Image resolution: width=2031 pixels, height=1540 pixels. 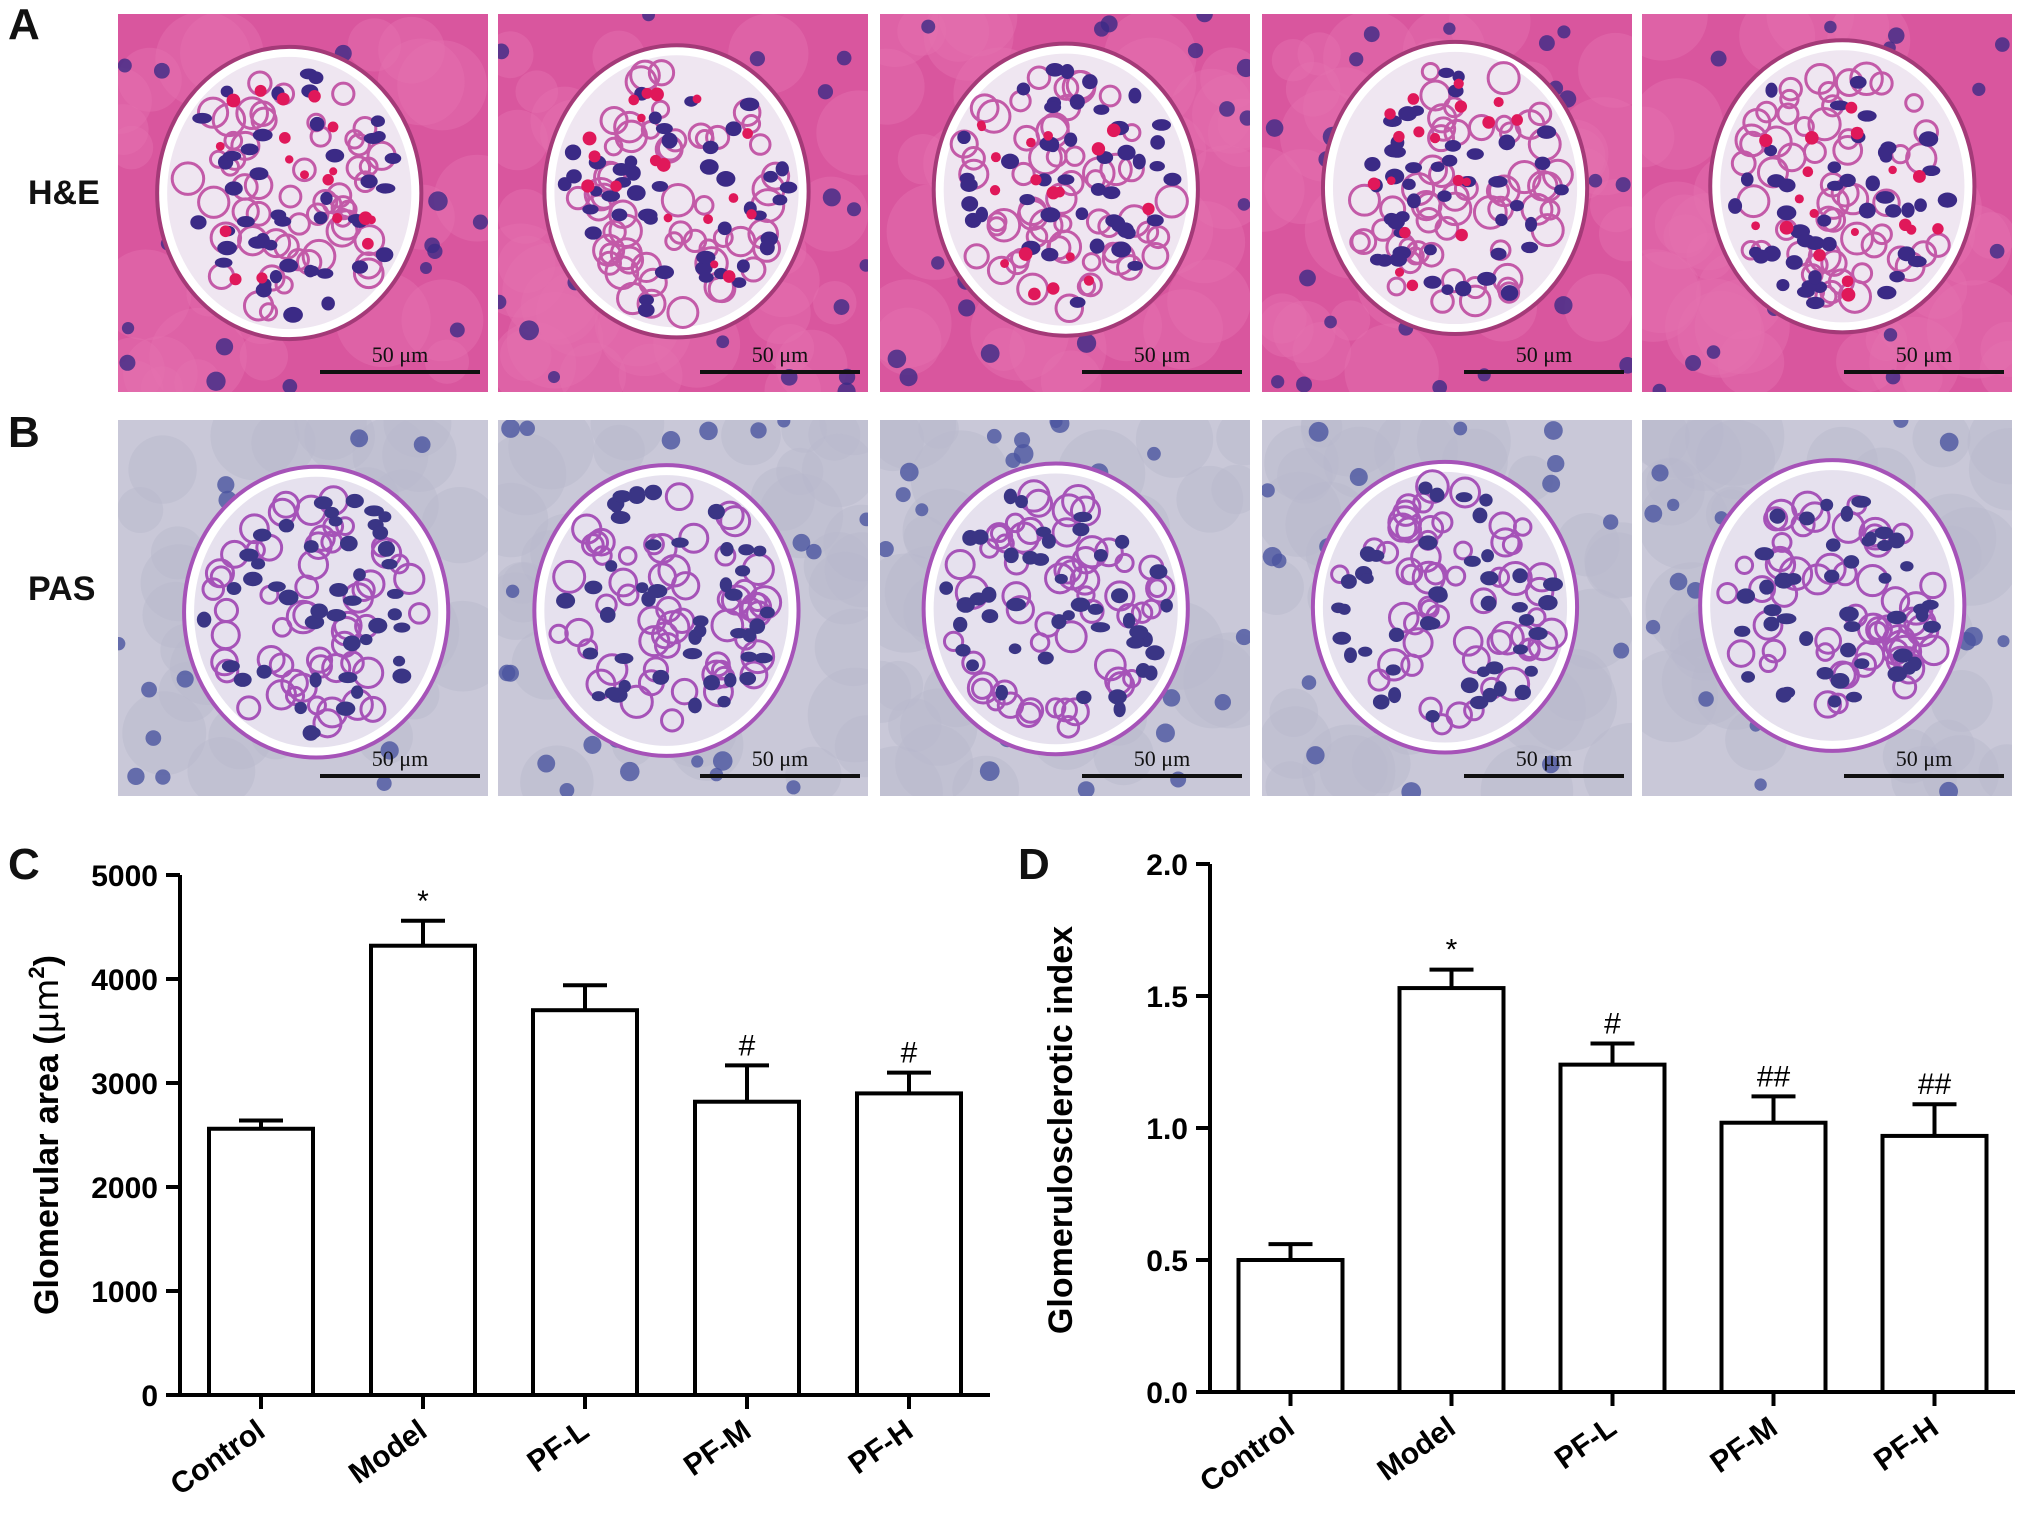 What do you see at coordinates (1034, 864) in the screenshot?
I see `panel-letter-d: D` at bounding box center [1034, 864].